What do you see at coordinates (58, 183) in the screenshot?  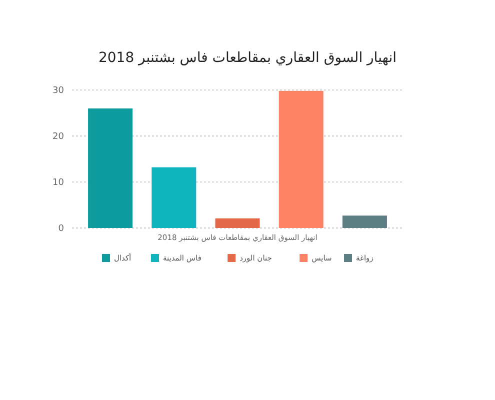 I see `y-tick-label: 10` at bounding box center [58, 183].